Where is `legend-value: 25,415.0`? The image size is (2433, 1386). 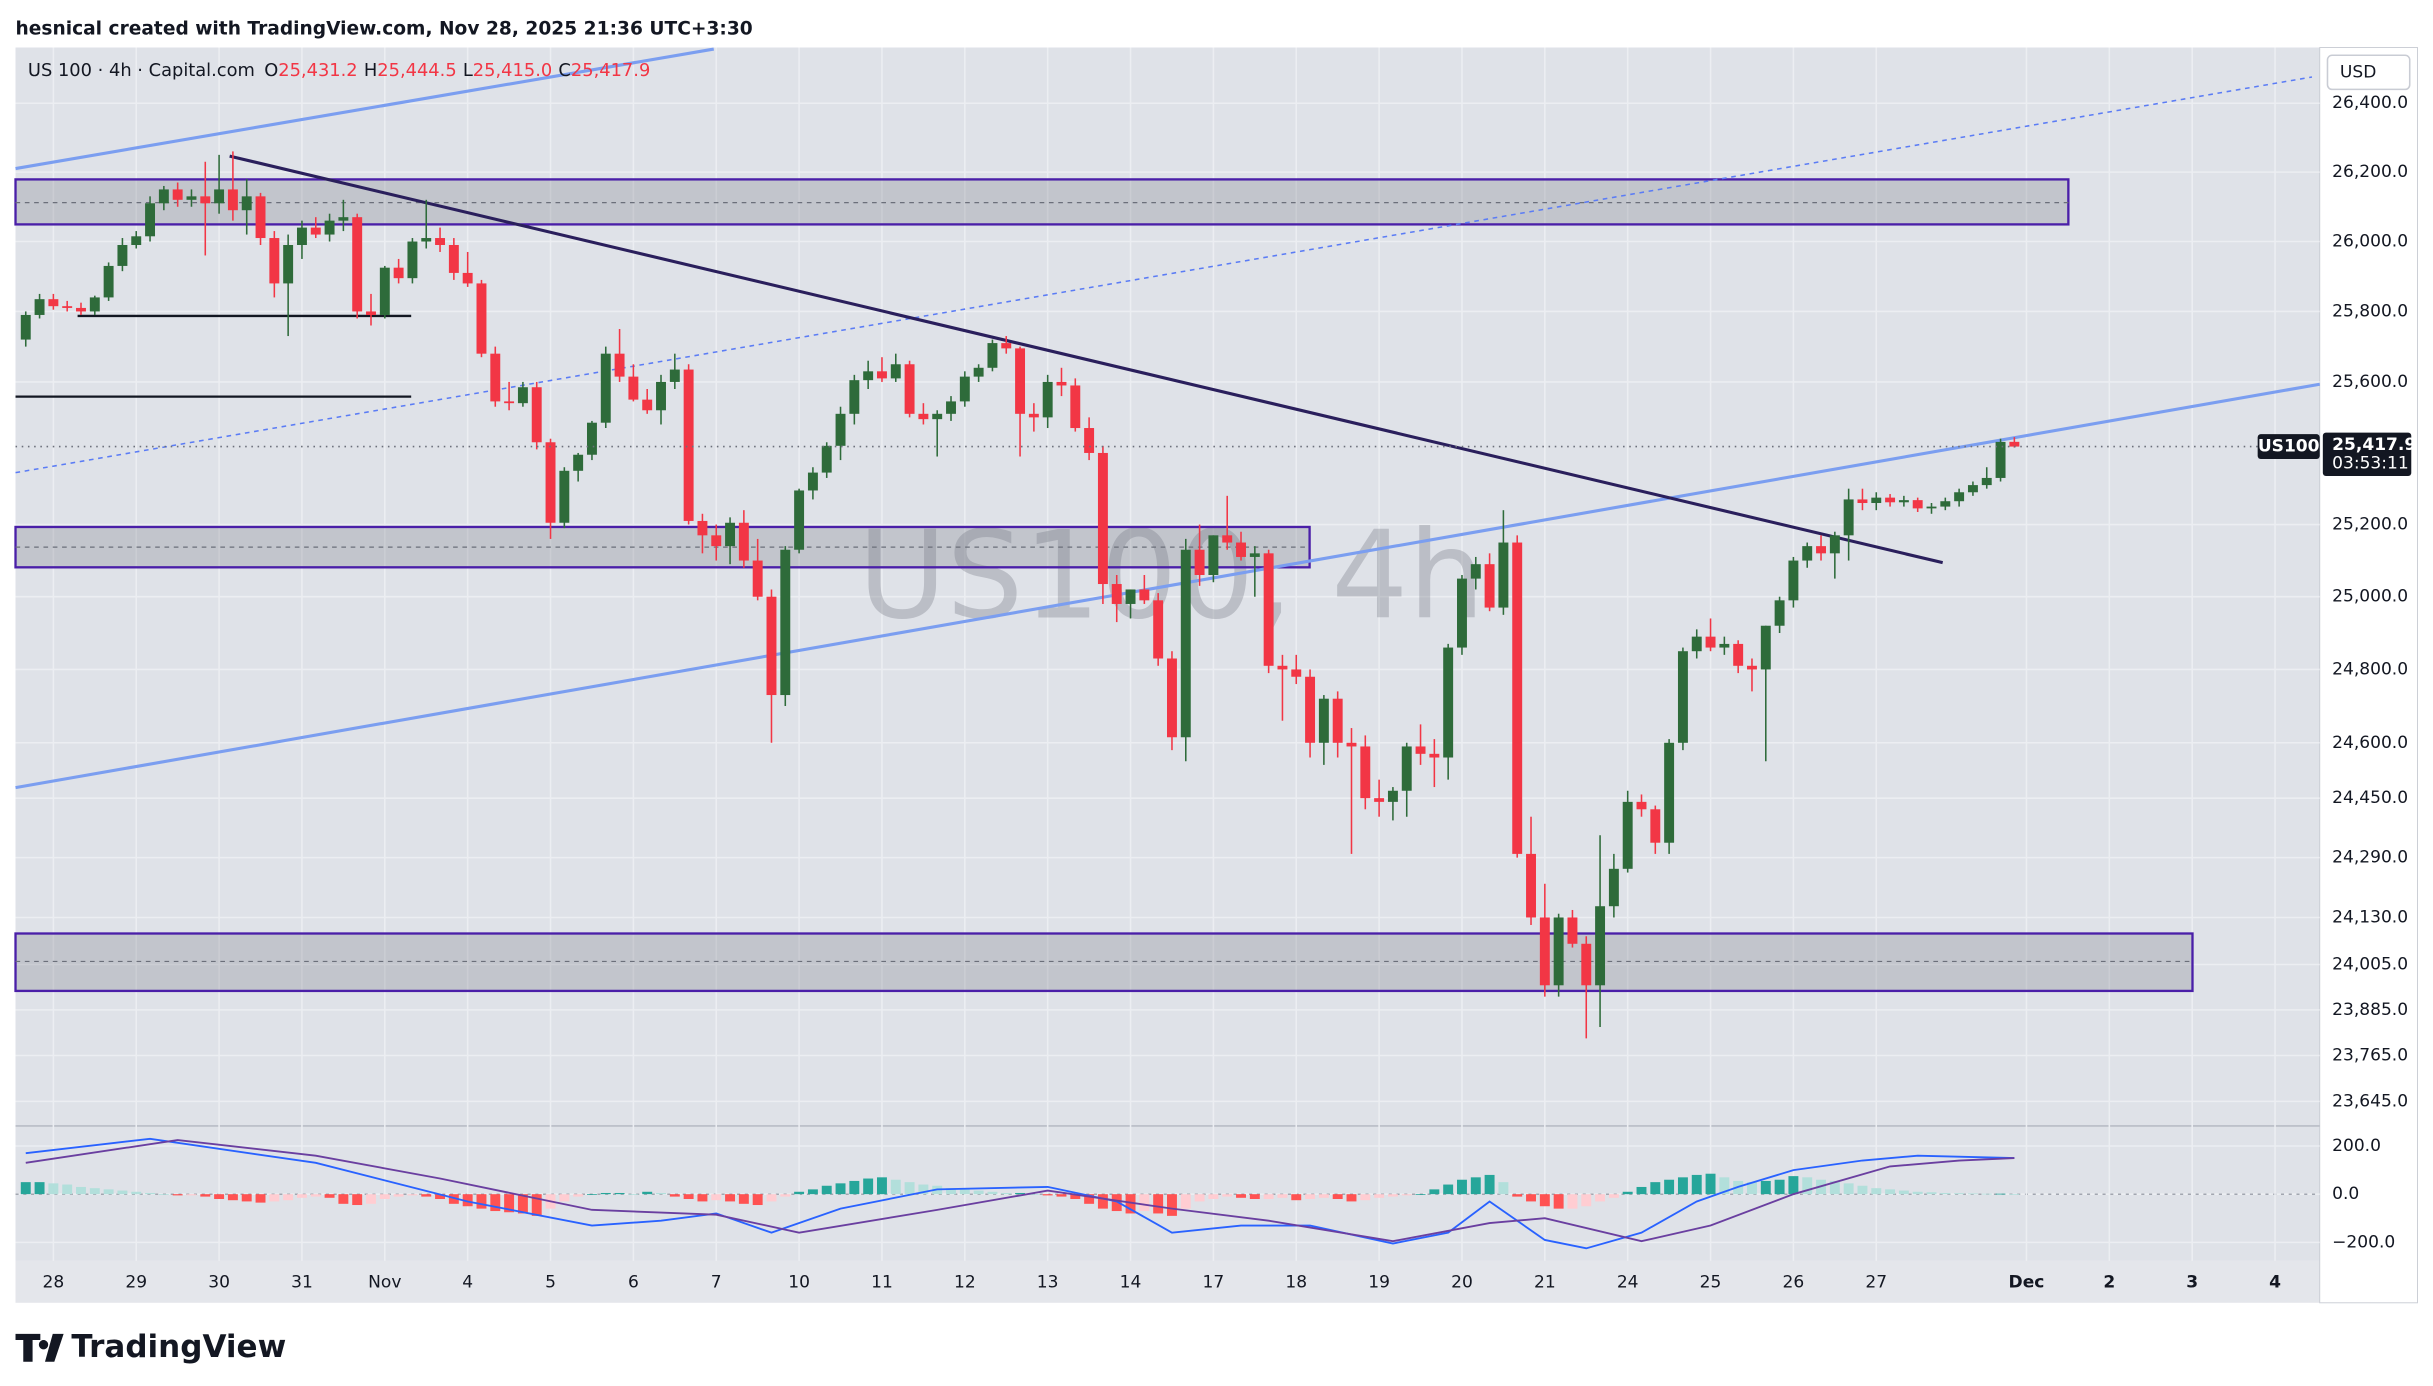
legend-value: 25,415.0 is located at coordinates (512, 70).